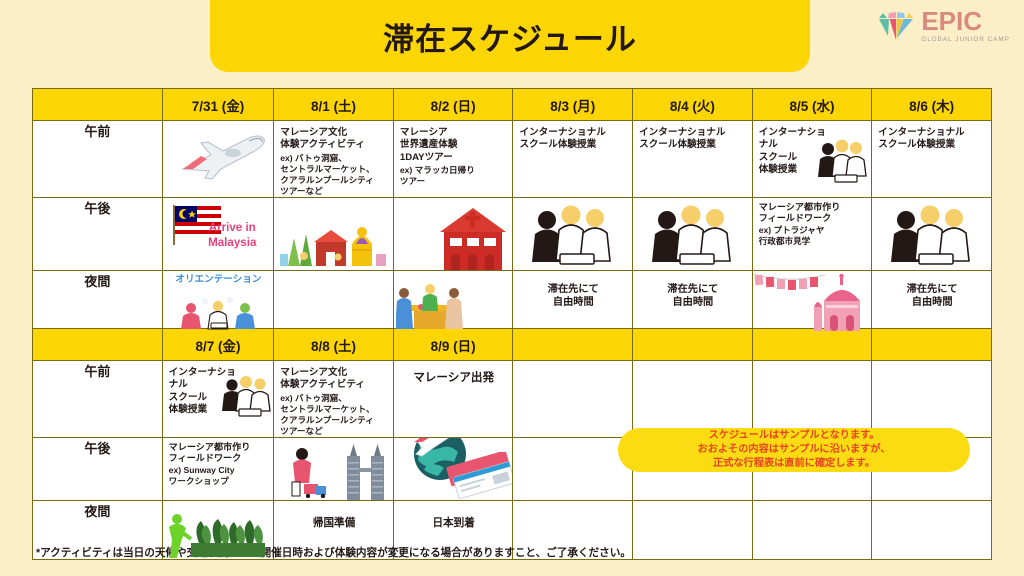 The width and height of the screenshot is (1024, 576). What do you see at coordinates (692, 233) in the screenshot?
I see `week1-cell-d4-afternoon` at bounding box center [692, 233].